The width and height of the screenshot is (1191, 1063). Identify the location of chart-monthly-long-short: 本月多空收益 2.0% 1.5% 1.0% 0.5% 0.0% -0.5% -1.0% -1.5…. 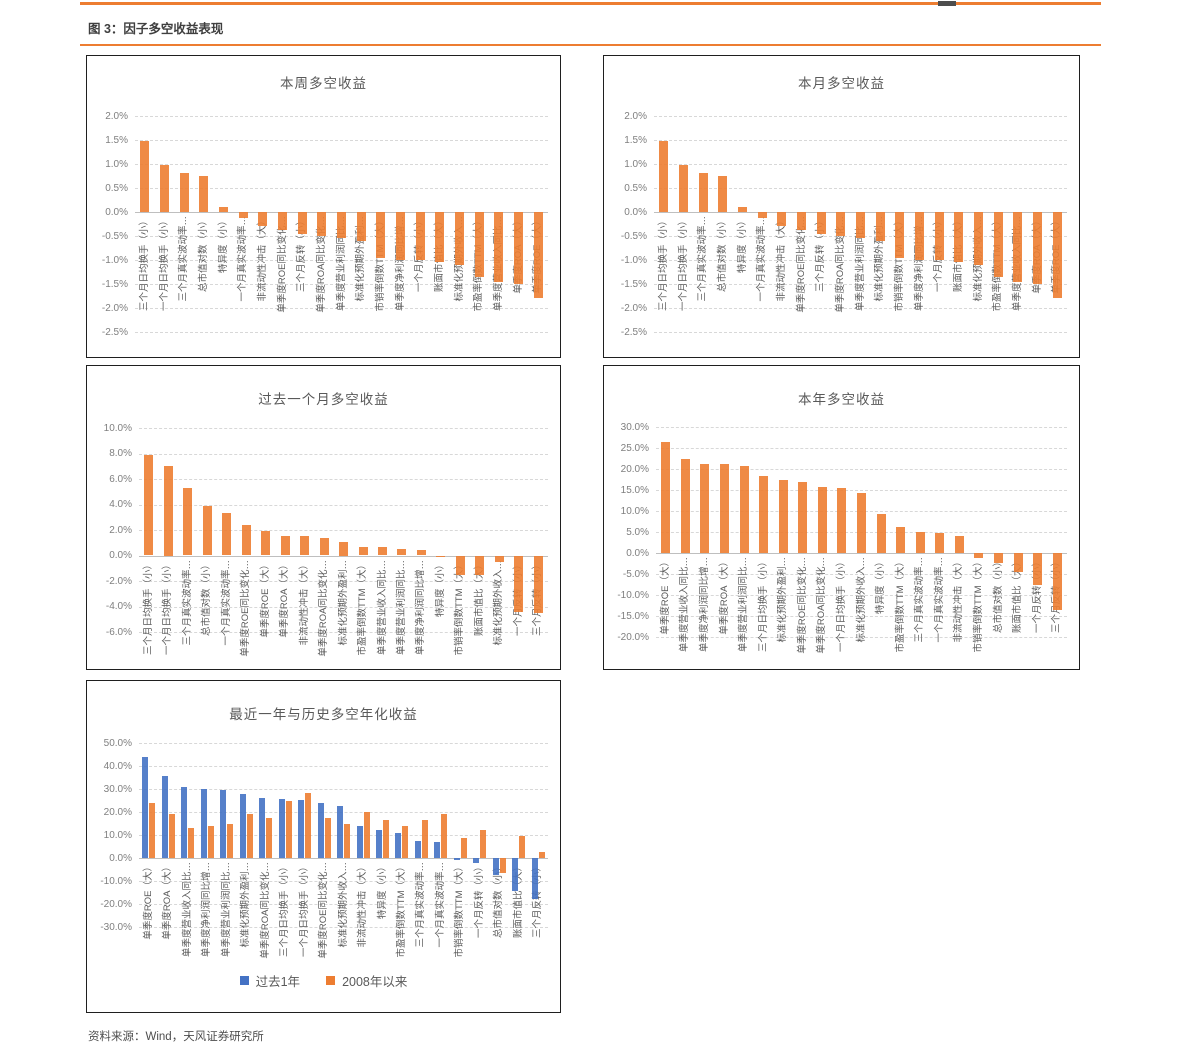
(841, 206).